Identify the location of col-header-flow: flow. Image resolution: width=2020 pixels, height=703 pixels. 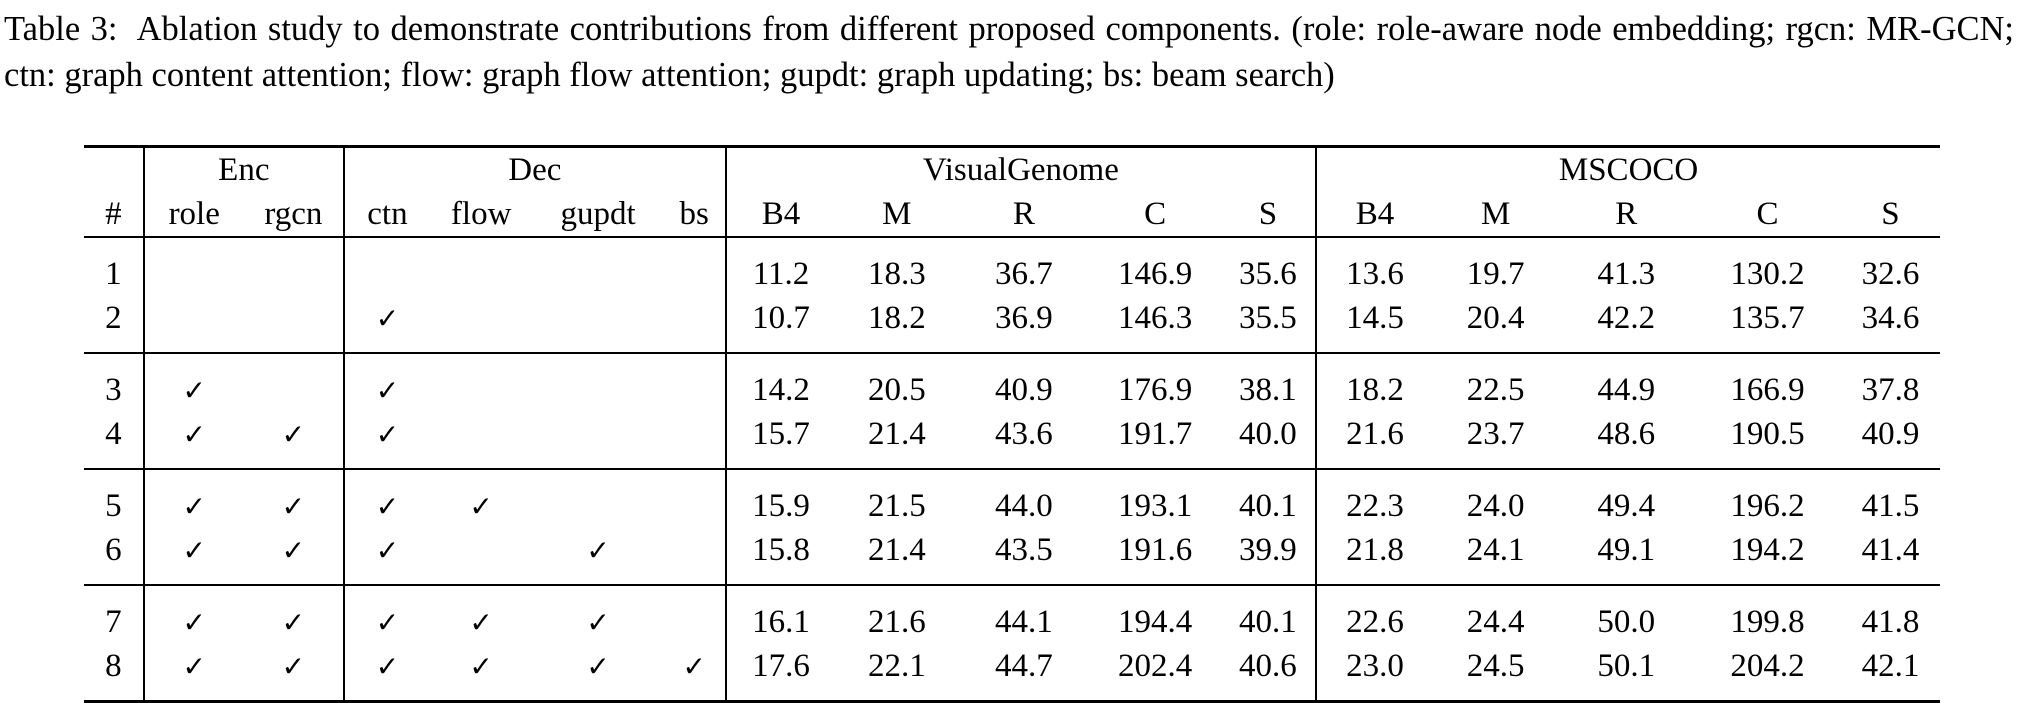
(481, 215).